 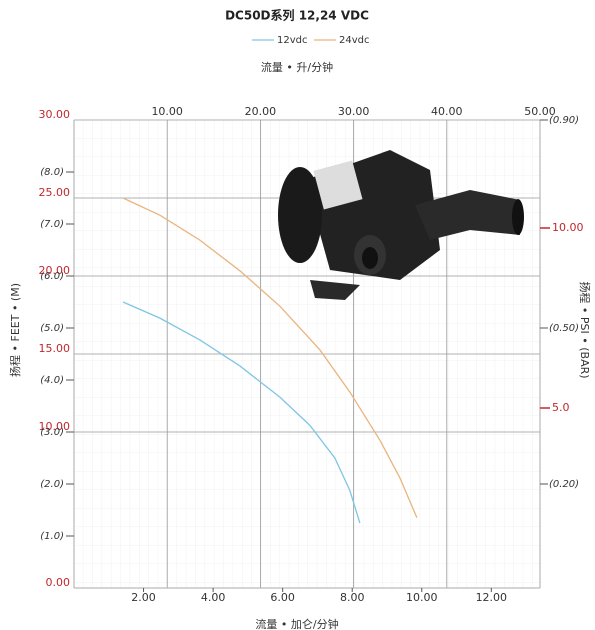 What do you see at coordinates (52, 536) in the screenshot?
I see `y-tick-label: (1.0)` at bounding box center [52, 536].